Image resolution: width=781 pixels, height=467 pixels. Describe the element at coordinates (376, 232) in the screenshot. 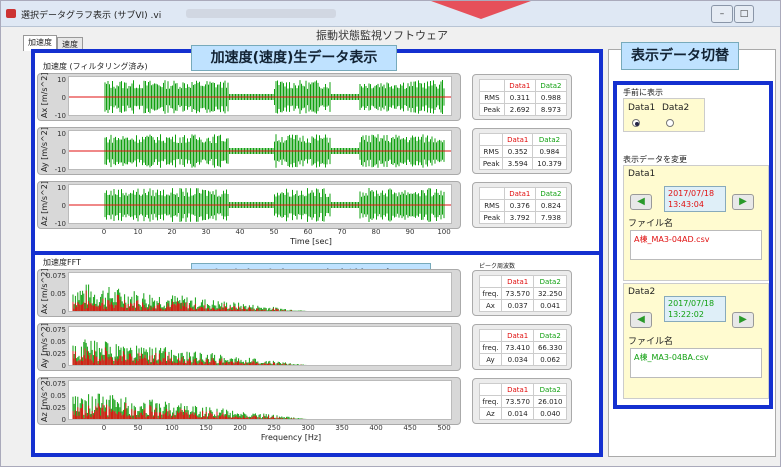

I see `x-tick-label: 80` at that location.